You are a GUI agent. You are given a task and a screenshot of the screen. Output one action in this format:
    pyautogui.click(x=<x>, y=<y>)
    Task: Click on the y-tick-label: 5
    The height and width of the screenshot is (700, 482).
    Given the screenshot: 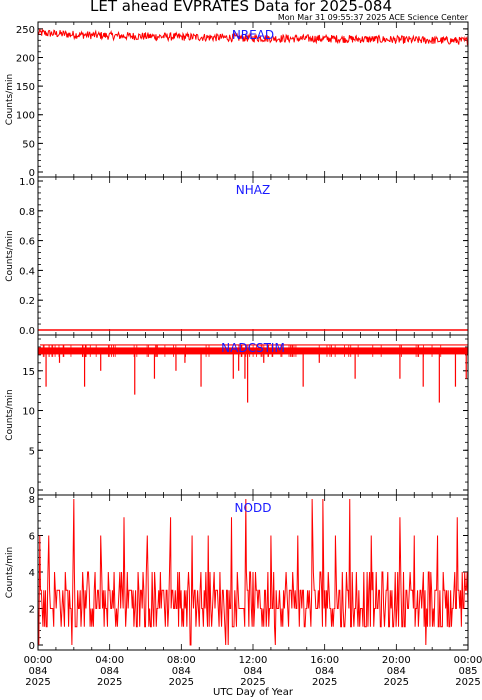 What is the action you would take?
    pyautogui.click(x=32, y=451)
    